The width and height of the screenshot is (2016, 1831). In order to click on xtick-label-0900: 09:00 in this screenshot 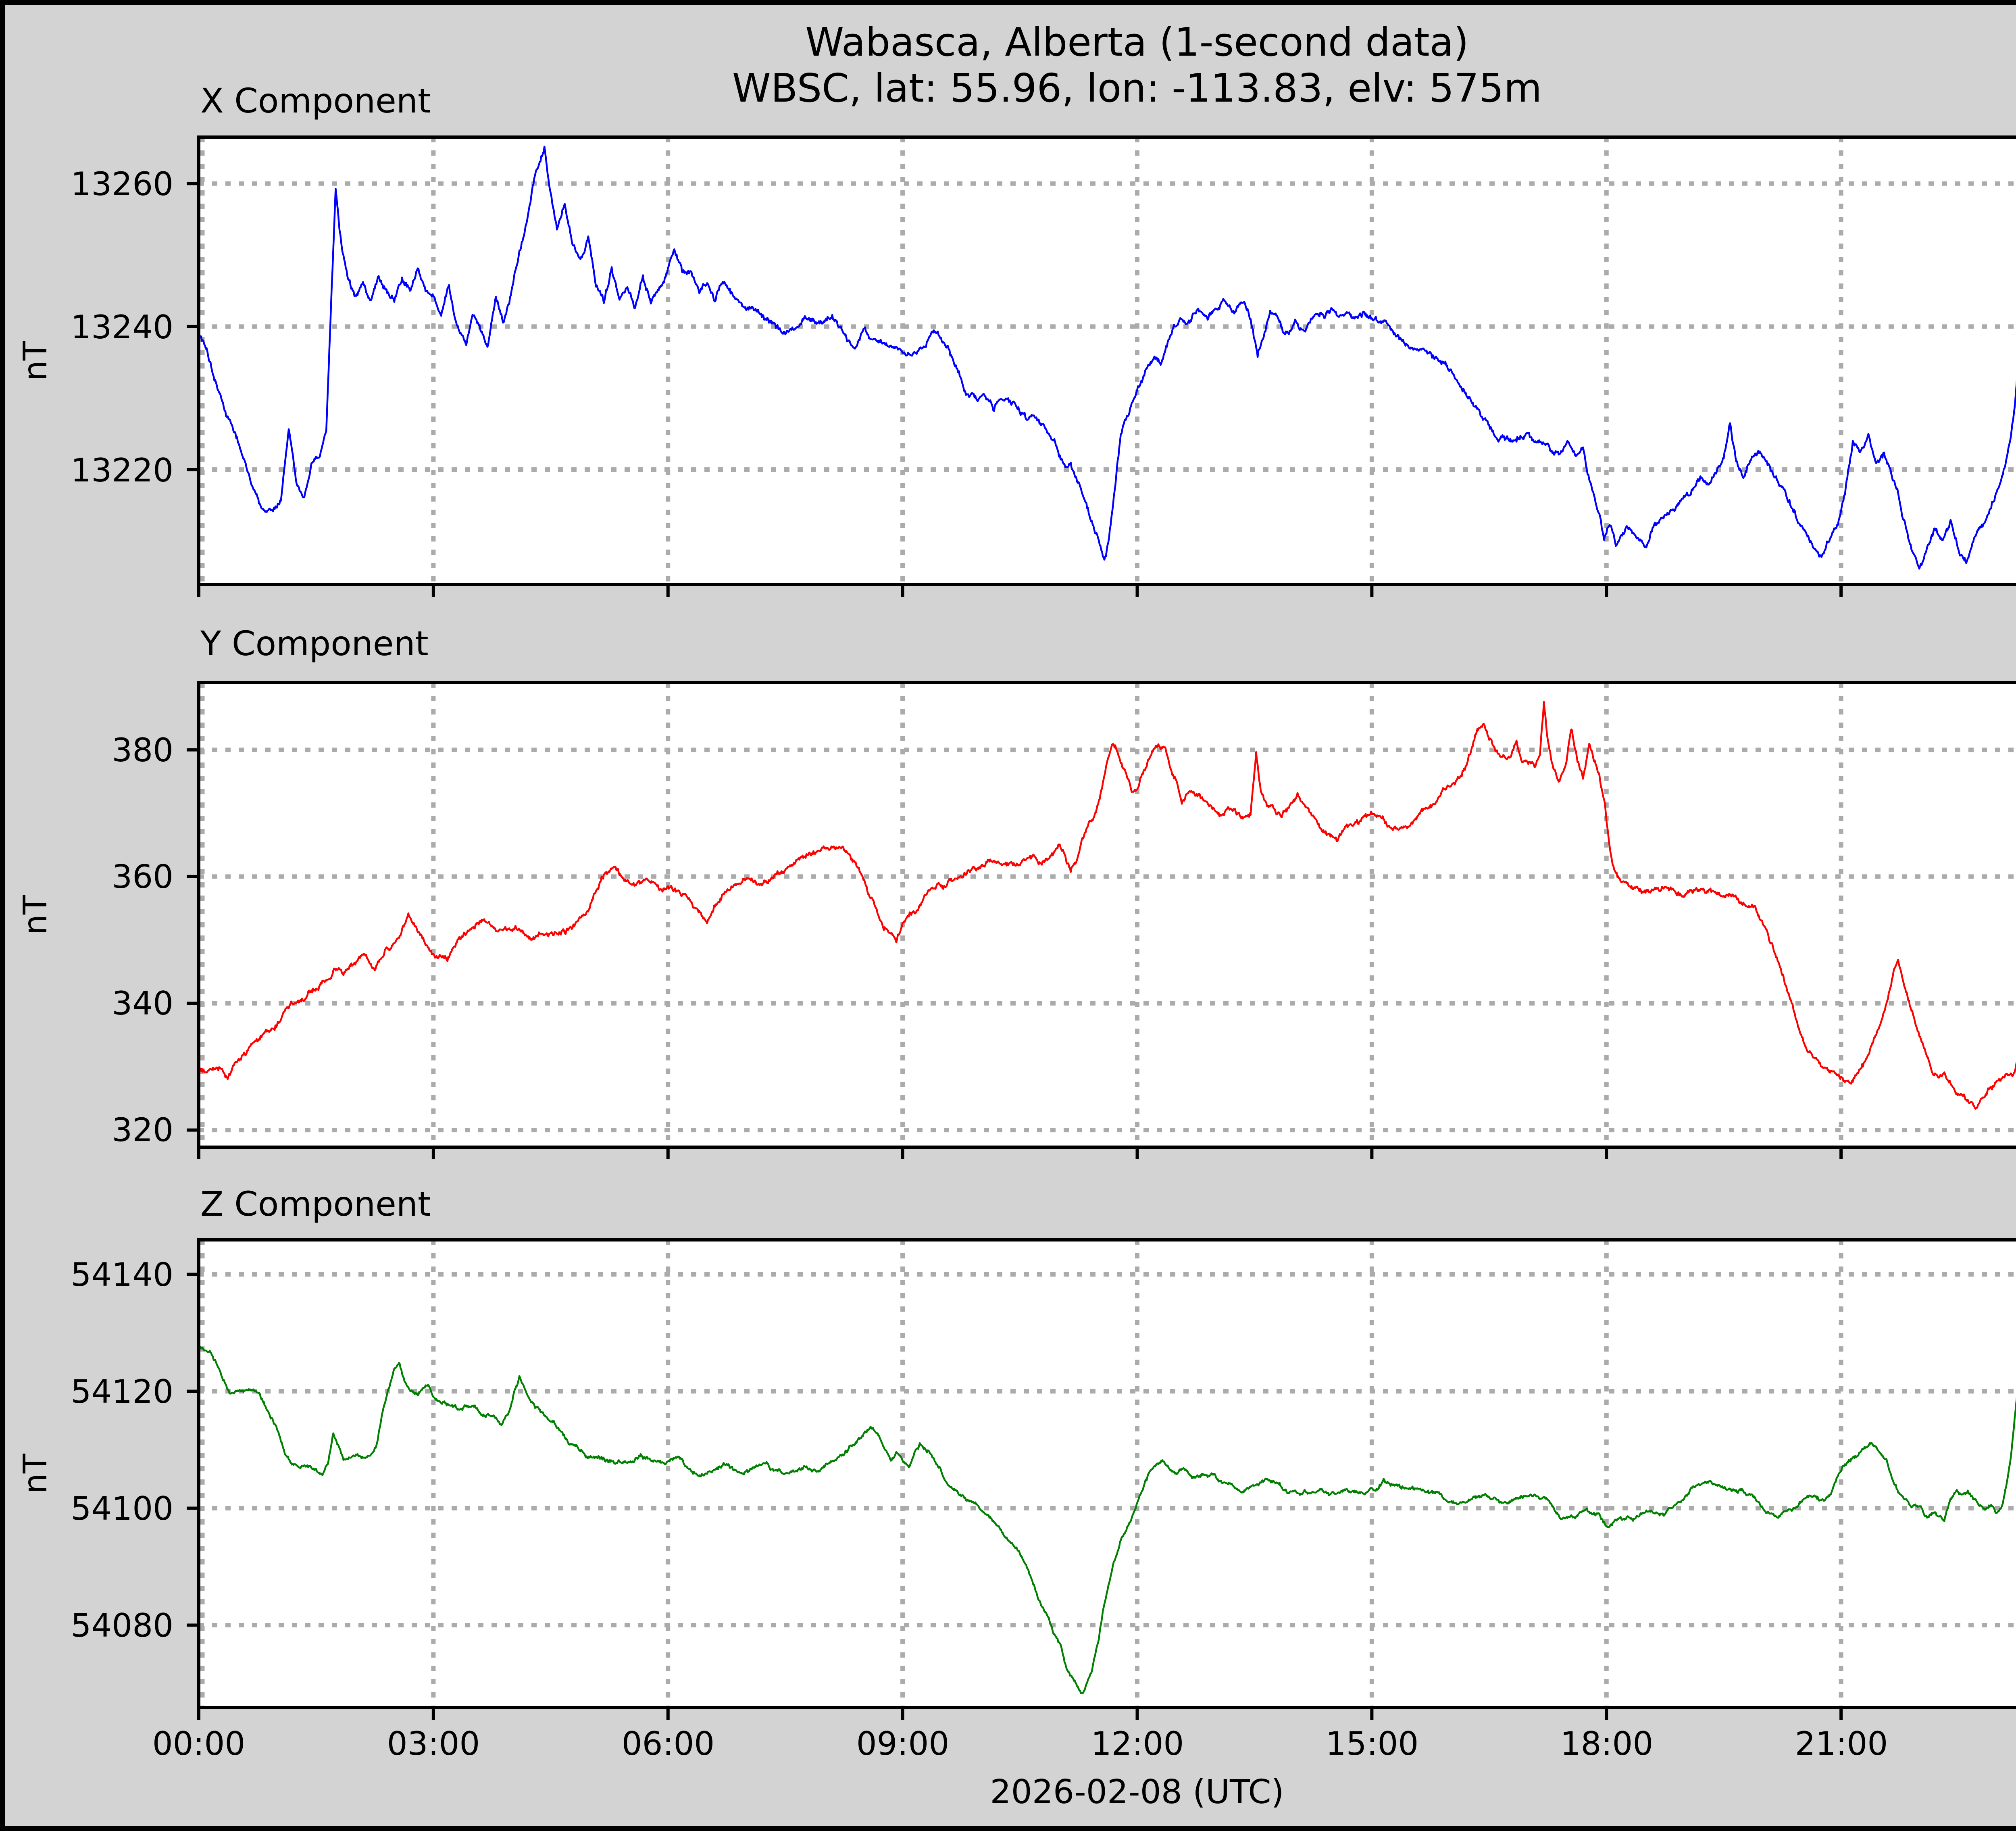, I will do `click(903, 1743)`.